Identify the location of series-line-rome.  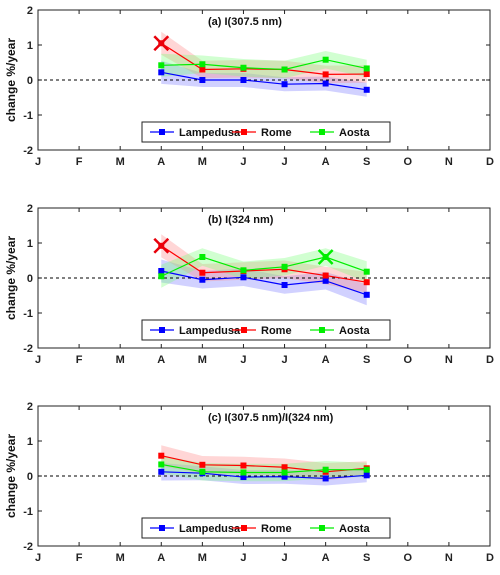
(264, 464).